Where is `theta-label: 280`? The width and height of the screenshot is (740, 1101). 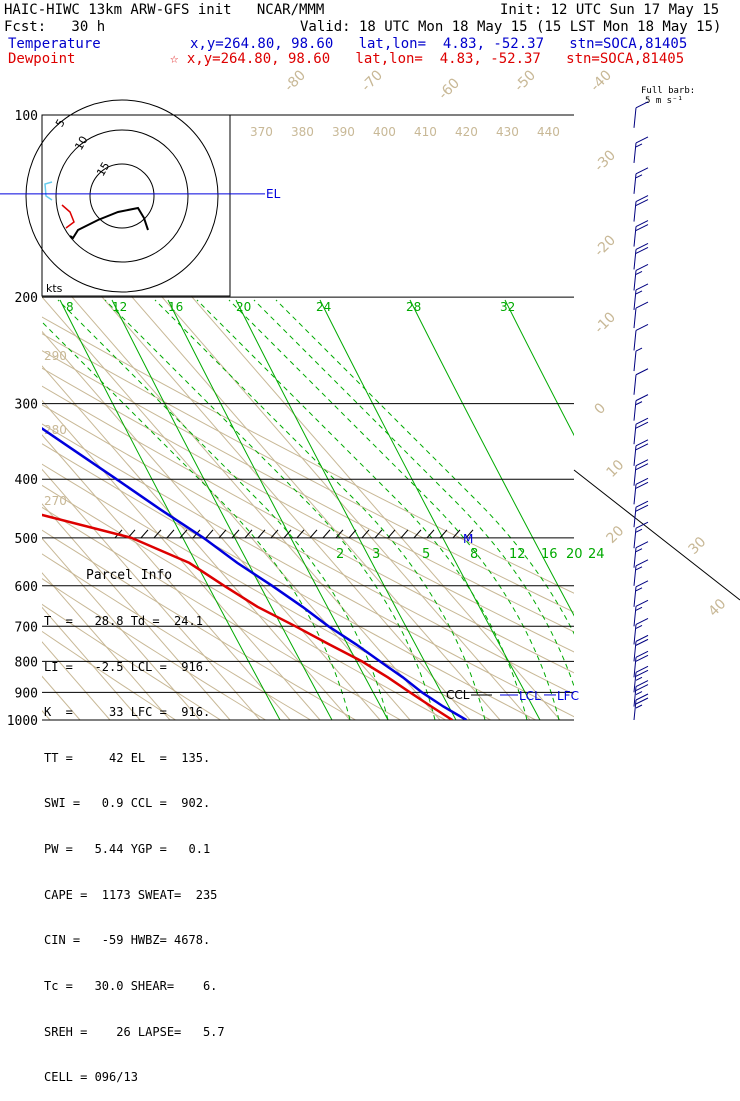
theta-label: 280 is located at coordinates (55, 430).